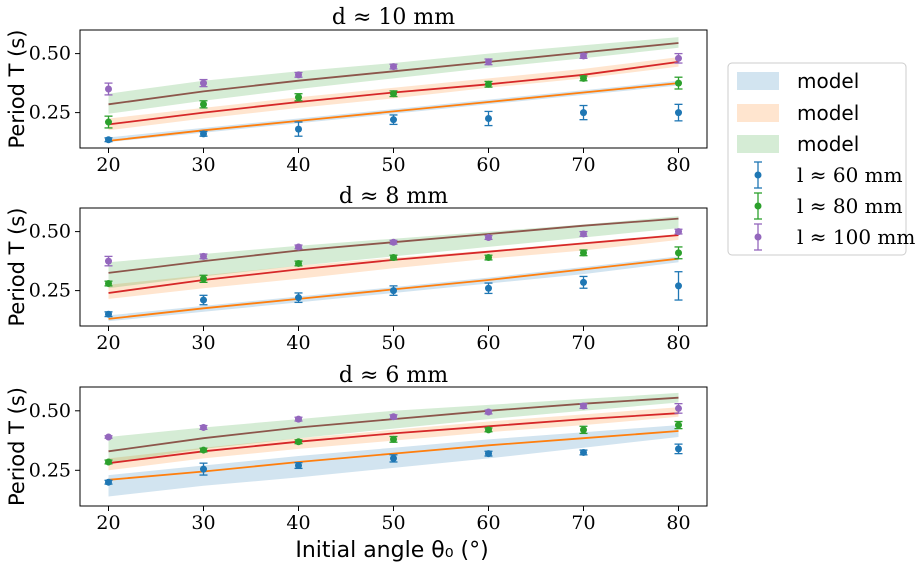 Image resolution: width=916 pixels, height=568 pixels. I want to click on panel-title: d ≈ 10 mm, so click(393, 17).